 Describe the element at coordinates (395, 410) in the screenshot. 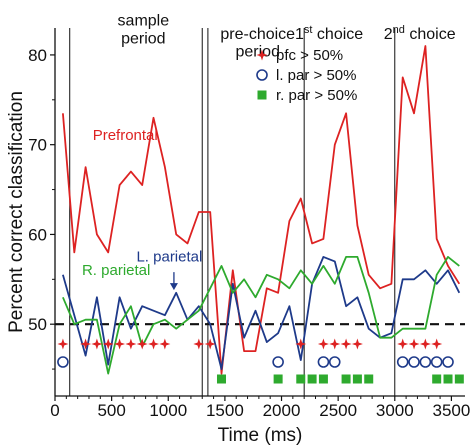

I see `x-tick-label: 3000` at that location.